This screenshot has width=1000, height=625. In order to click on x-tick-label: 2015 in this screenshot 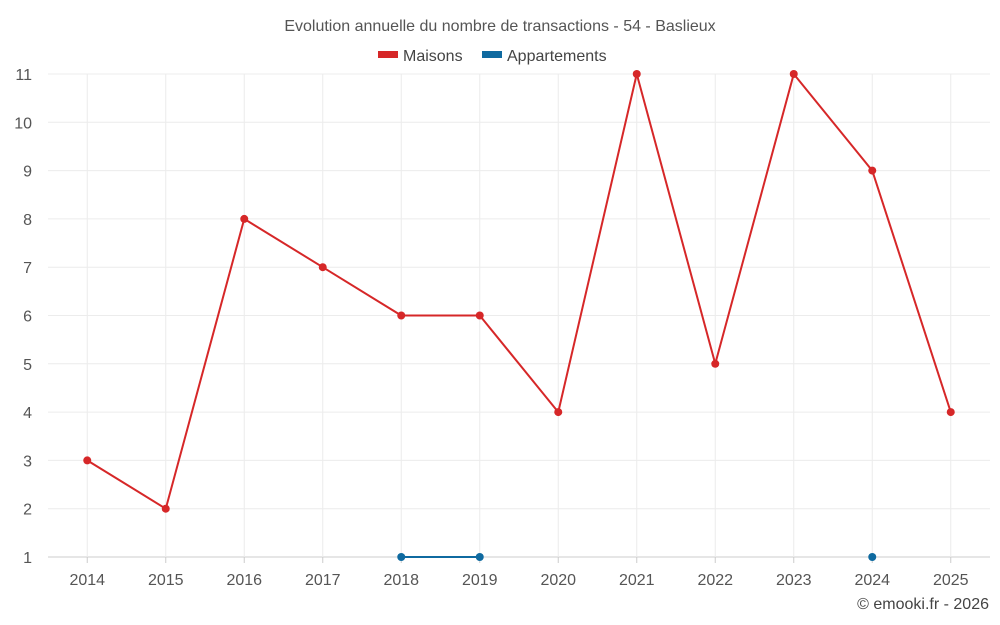, I will do `click(166, 580)`.